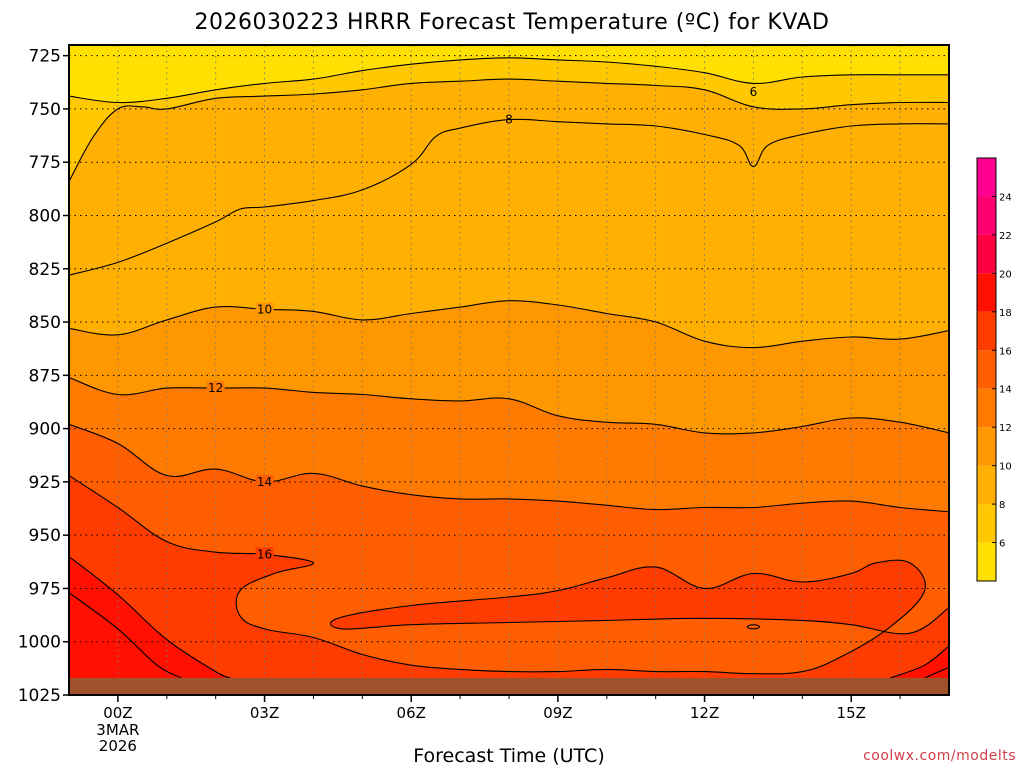  Describe the element at coordinates (753, 627) in the screenshot. I see `contour-ring` at that location.